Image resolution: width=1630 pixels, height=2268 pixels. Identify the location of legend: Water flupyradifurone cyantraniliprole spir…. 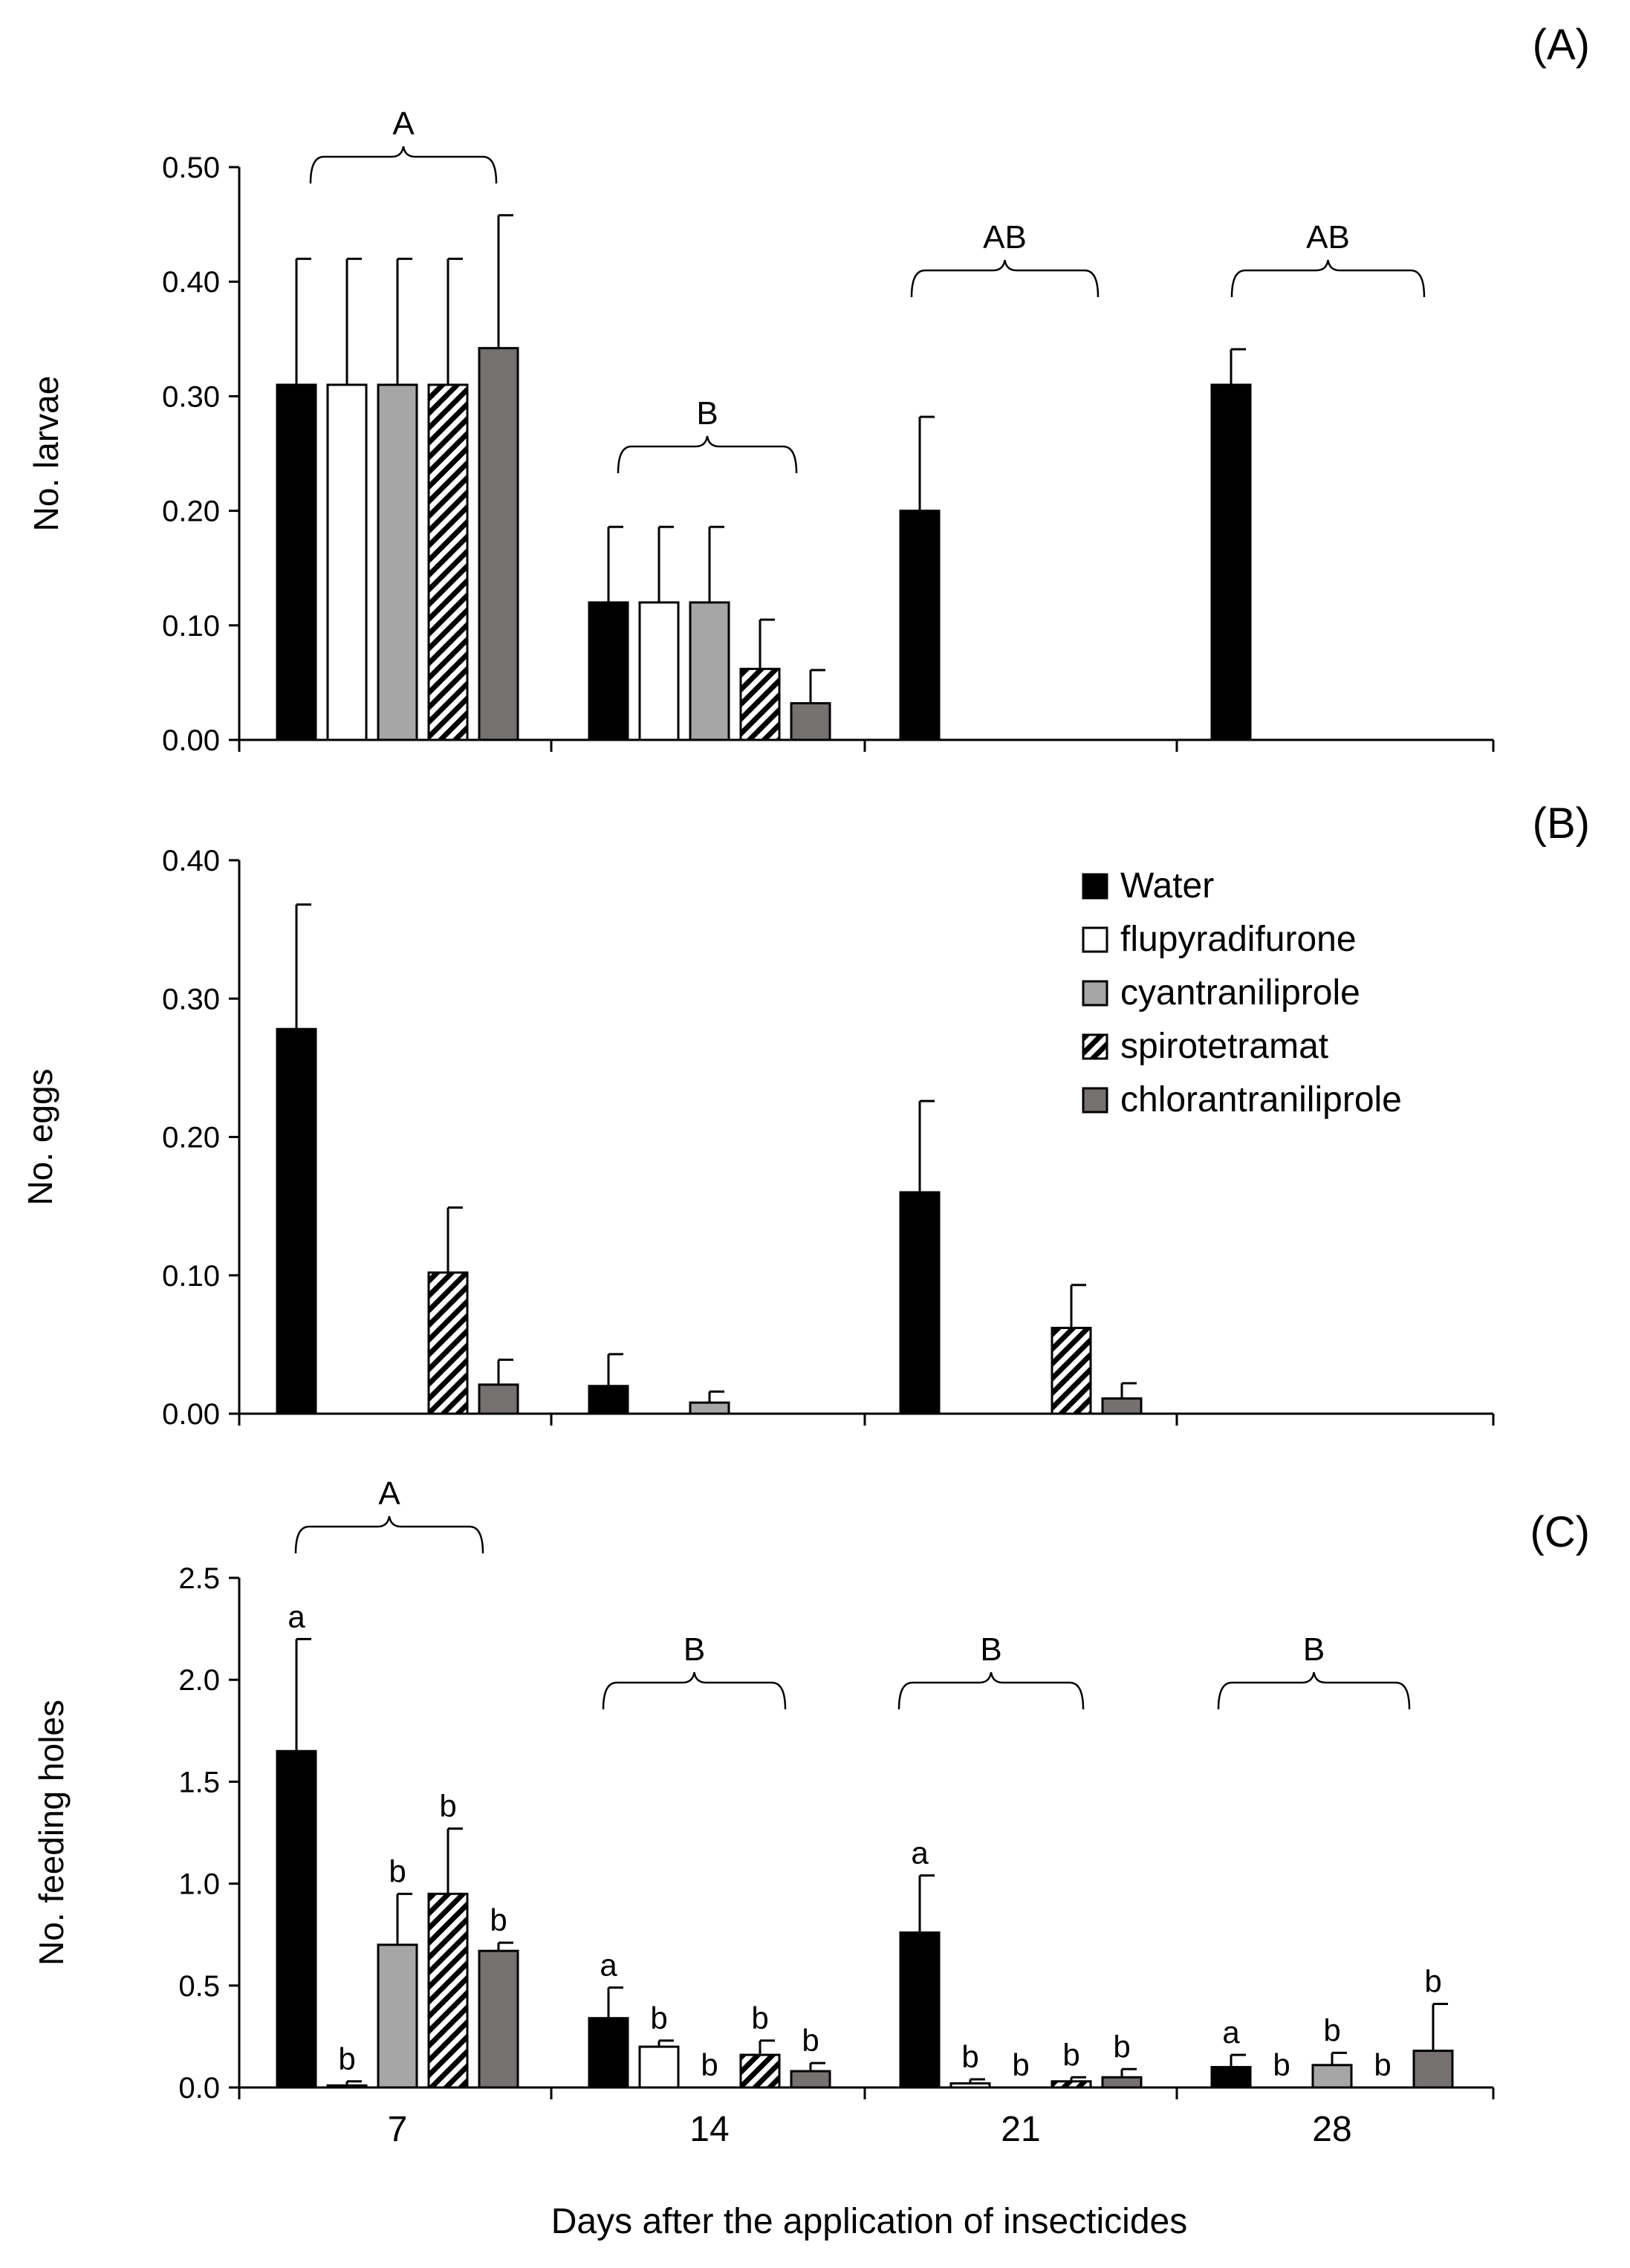
(1242, 993).